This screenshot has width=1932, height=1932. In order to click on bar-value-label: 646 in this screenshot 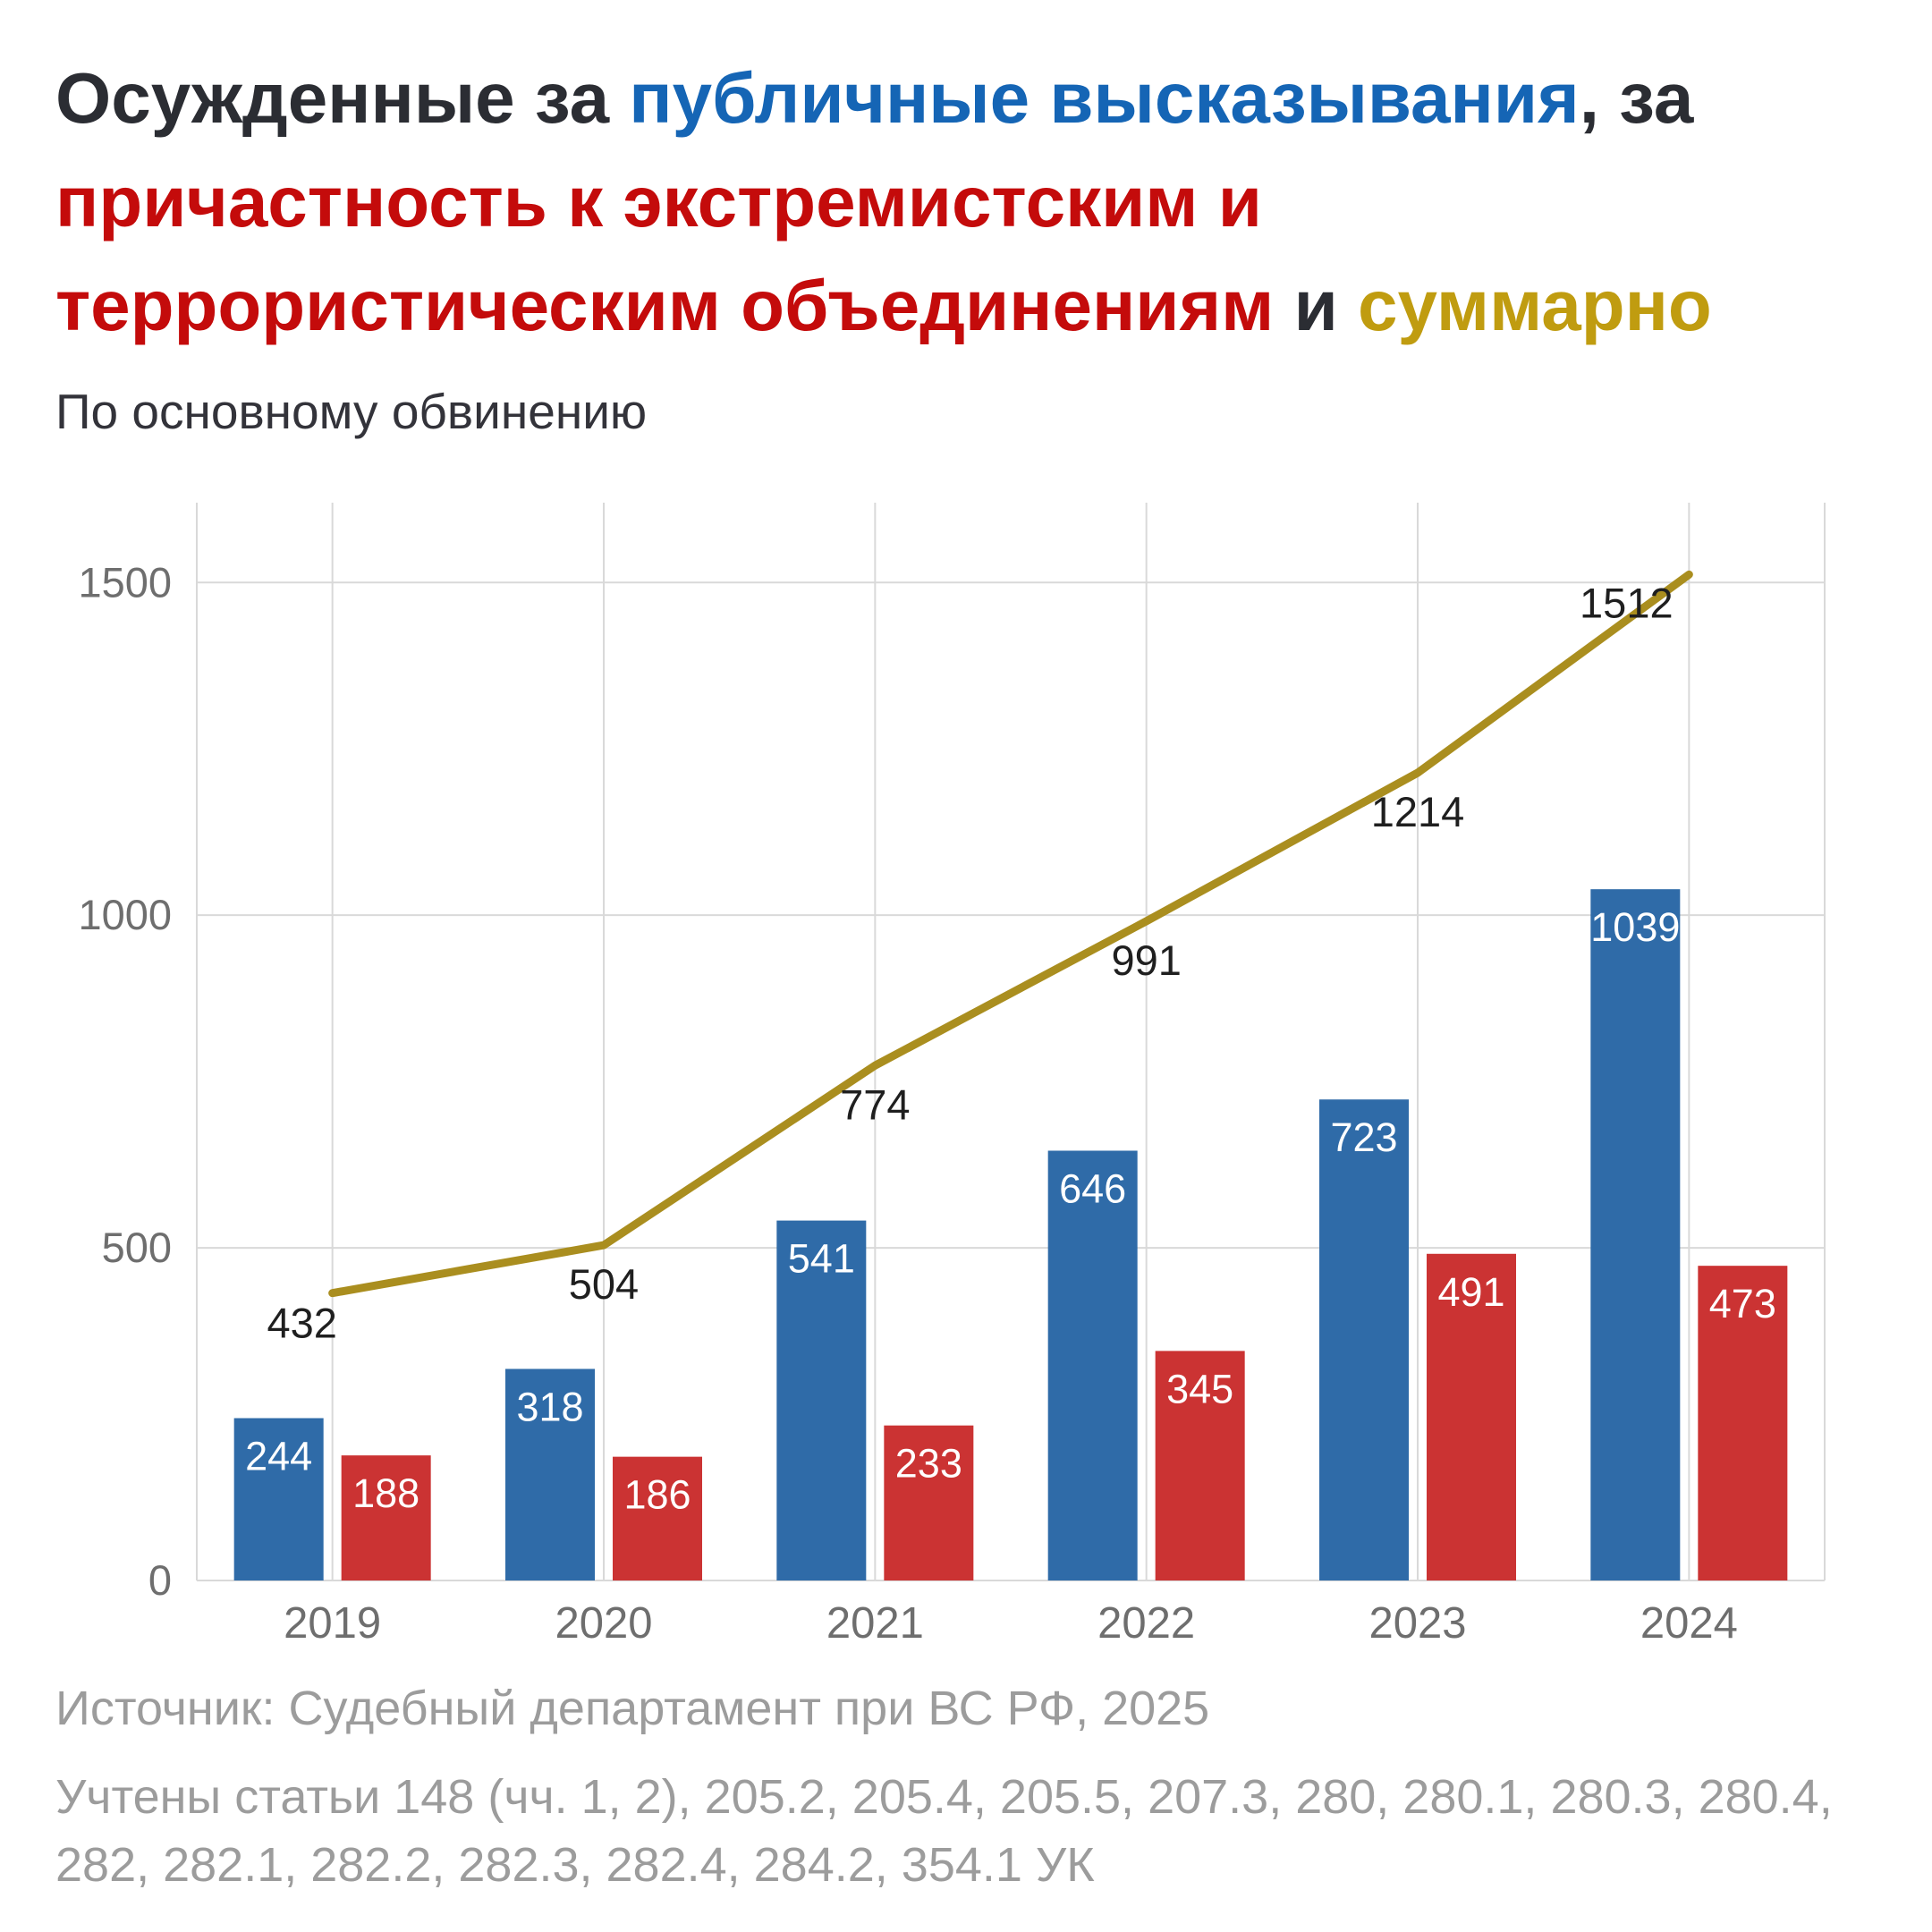, I will do `click(1092, 1188)`.